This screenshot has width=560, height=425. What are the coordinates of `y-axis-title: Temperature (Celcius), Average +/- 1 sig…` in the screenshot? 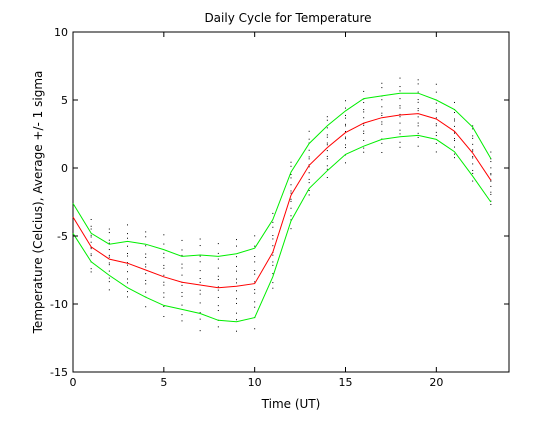 It's located at (38, 203).